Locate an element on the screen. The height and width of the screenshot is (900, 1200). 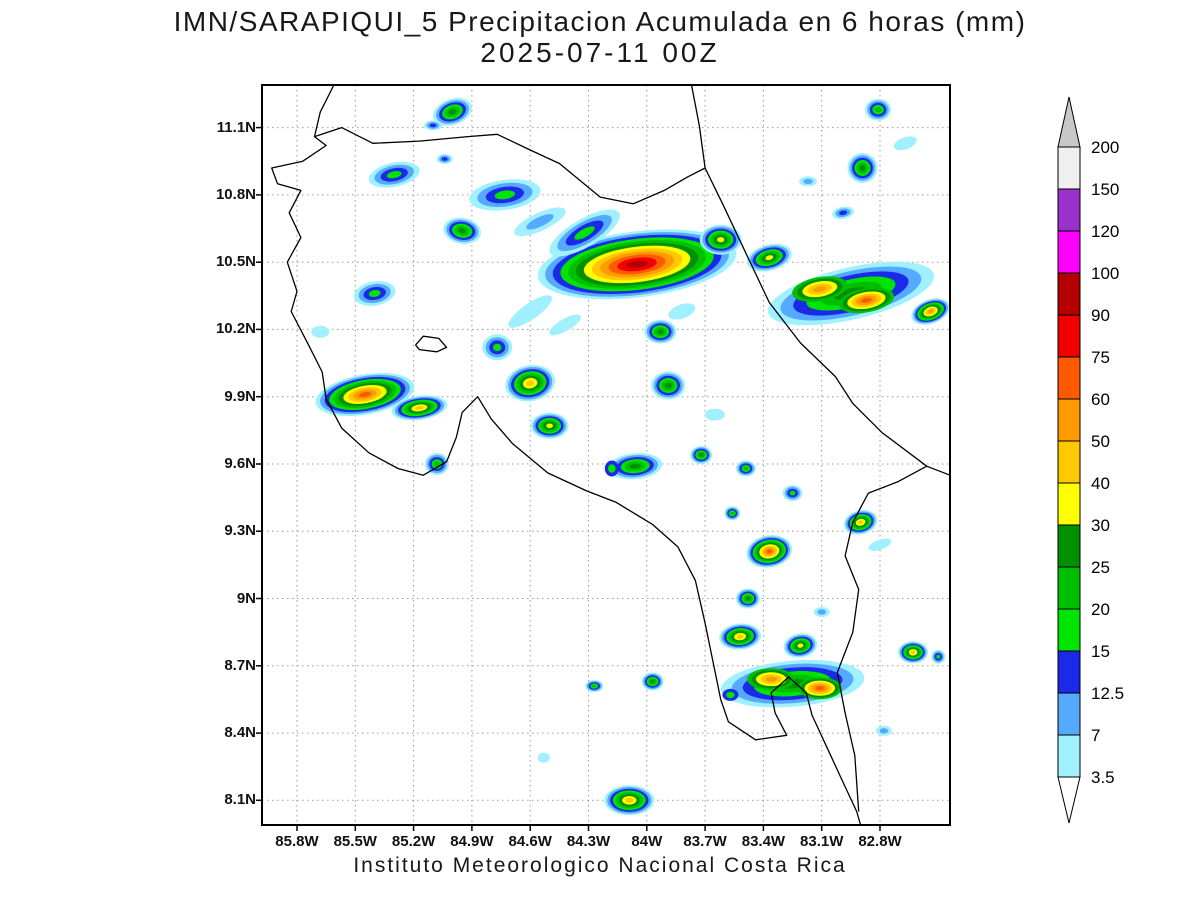
colorbar-label: 25 is located at coordinates (1100, 567).